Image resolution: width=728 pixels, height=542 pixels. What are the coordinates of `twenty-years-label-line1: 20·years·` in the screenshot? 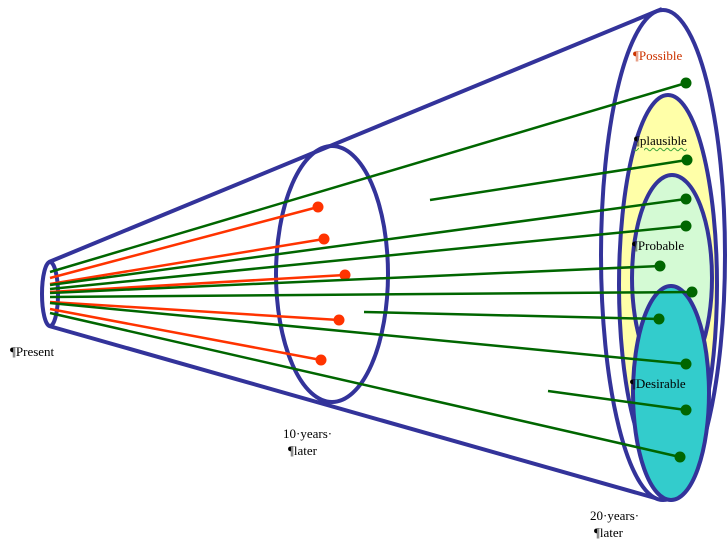 It's located at (615, 515).